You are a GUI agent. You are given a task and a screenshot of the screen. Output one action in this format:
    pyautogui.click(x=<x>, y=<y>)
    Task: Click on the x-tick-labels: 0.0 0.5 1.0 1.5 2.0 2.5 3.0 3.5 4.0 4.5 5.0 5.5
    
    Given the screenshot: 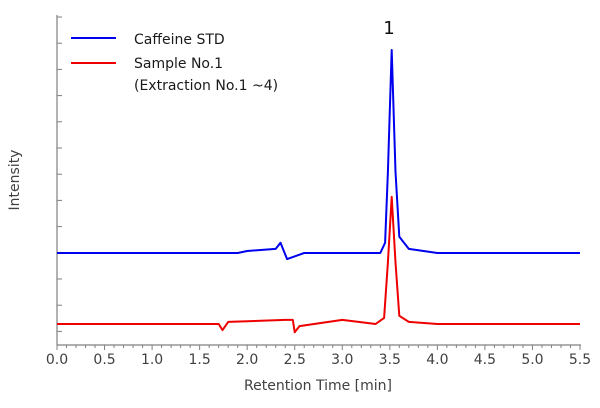 What is the action you would take?
    pyautogui.click(x=318, y=360)
    